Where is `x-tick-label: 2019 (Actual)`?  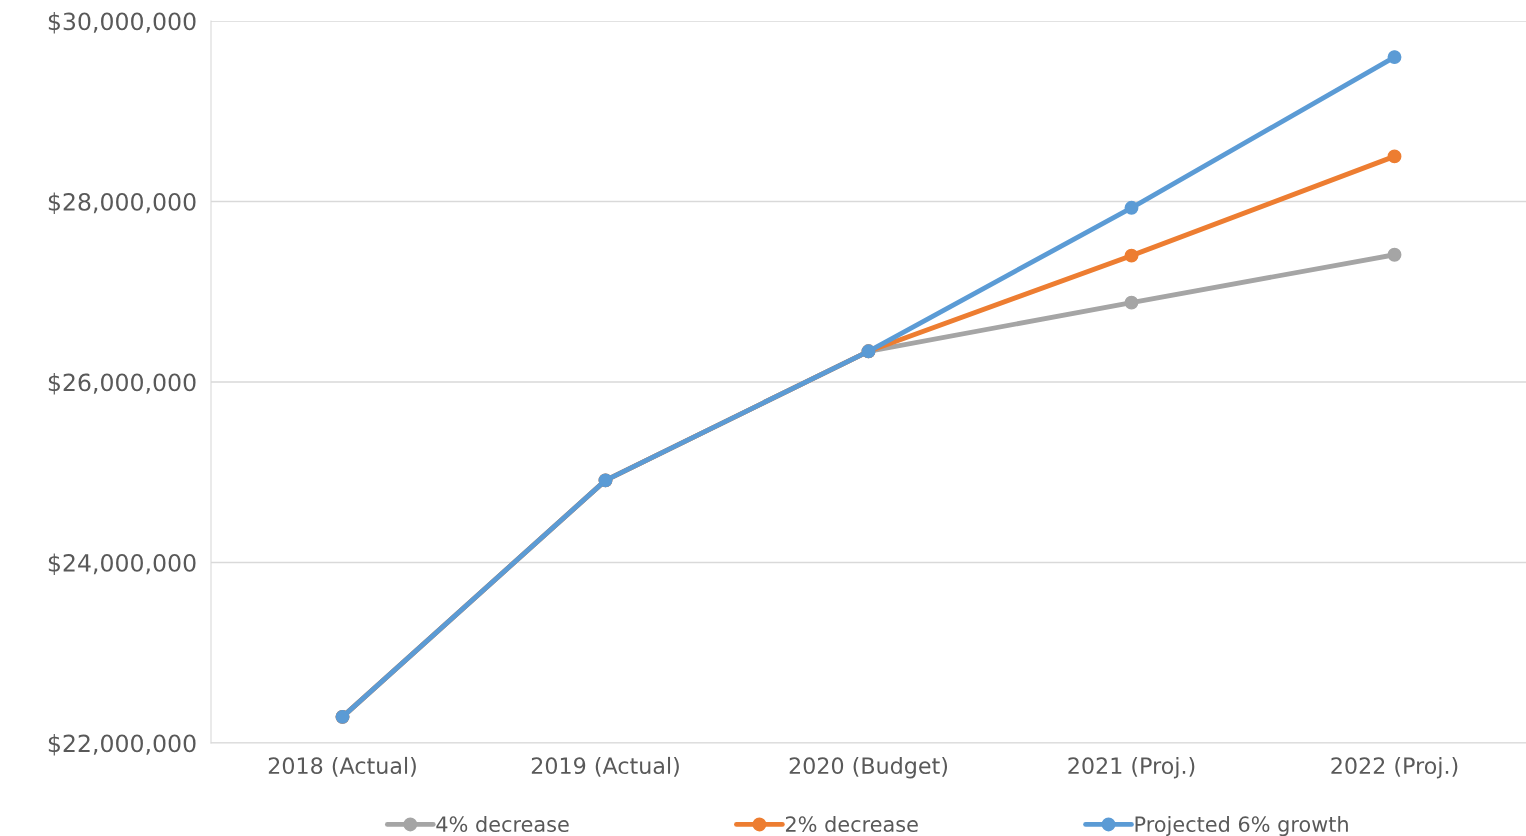 x-tick-label: 2019 (Actual) is located at coordinates (605, 766).